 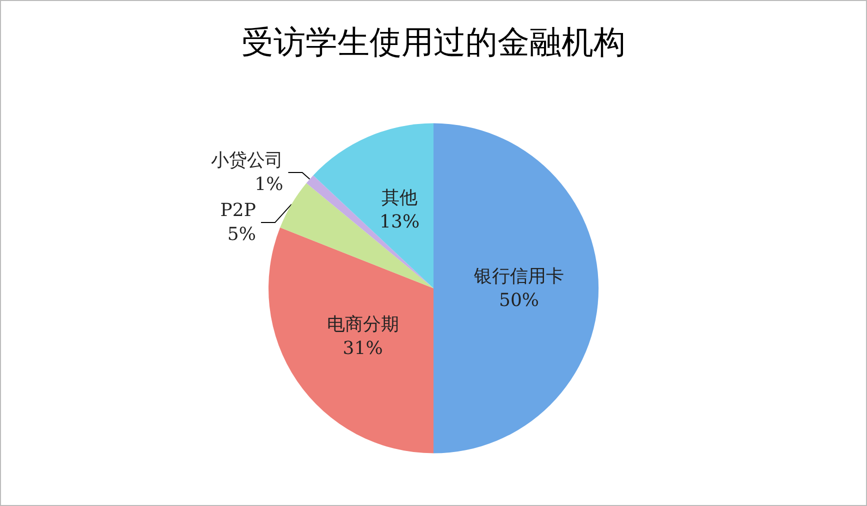 I want to click on slice-label: 其他, so click(x=400, y=197).